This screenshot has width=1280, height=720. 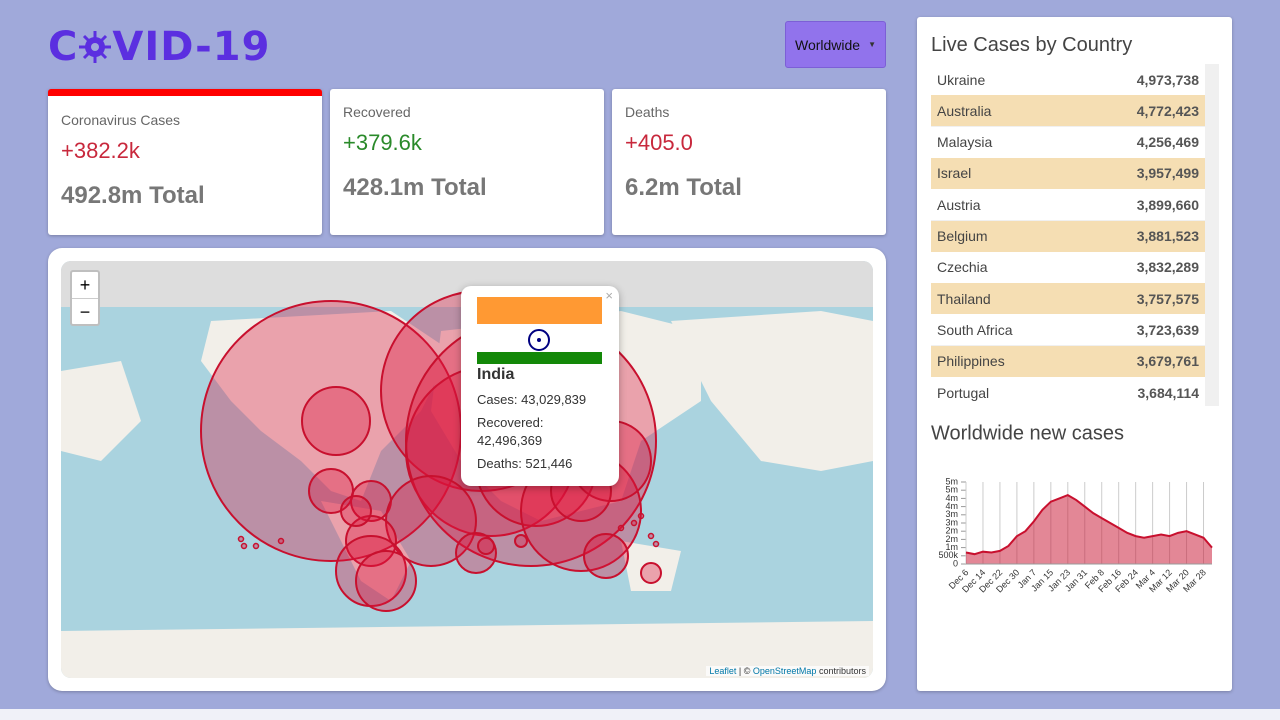 What do you see at coordinates (1032, 45) in the screenshot?
I see `table-title: Live Cases by Country` at bounding box center [1032, 45].